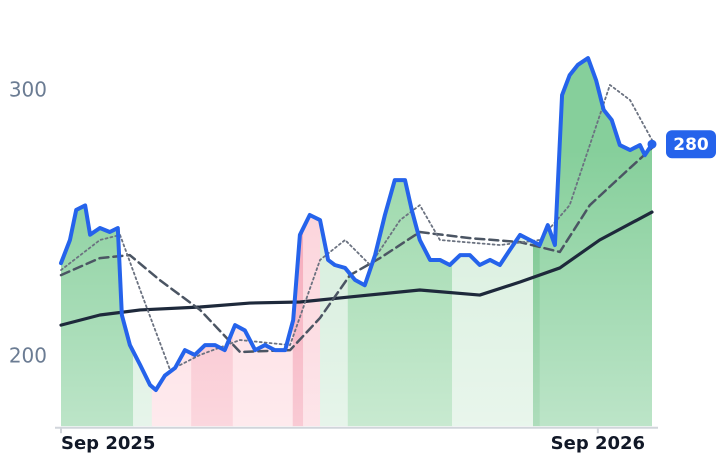 The width and height of the screenshot is (718, 464). I want to click on last-price-dot, so click(652, 144).